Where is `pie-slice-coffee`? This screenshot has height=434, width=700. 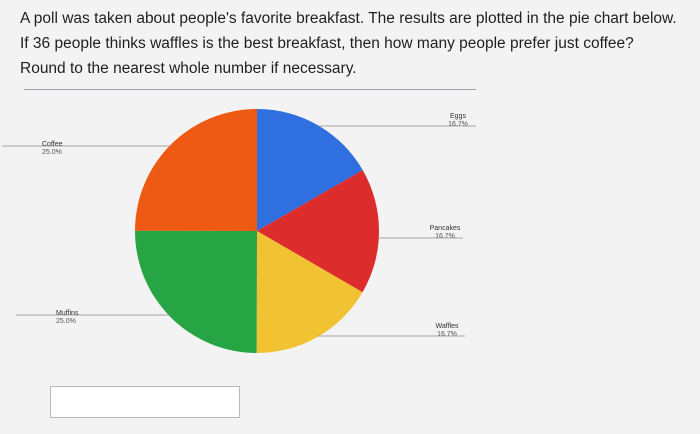
pie-slice-coffee is located at coordinates (196, 170).